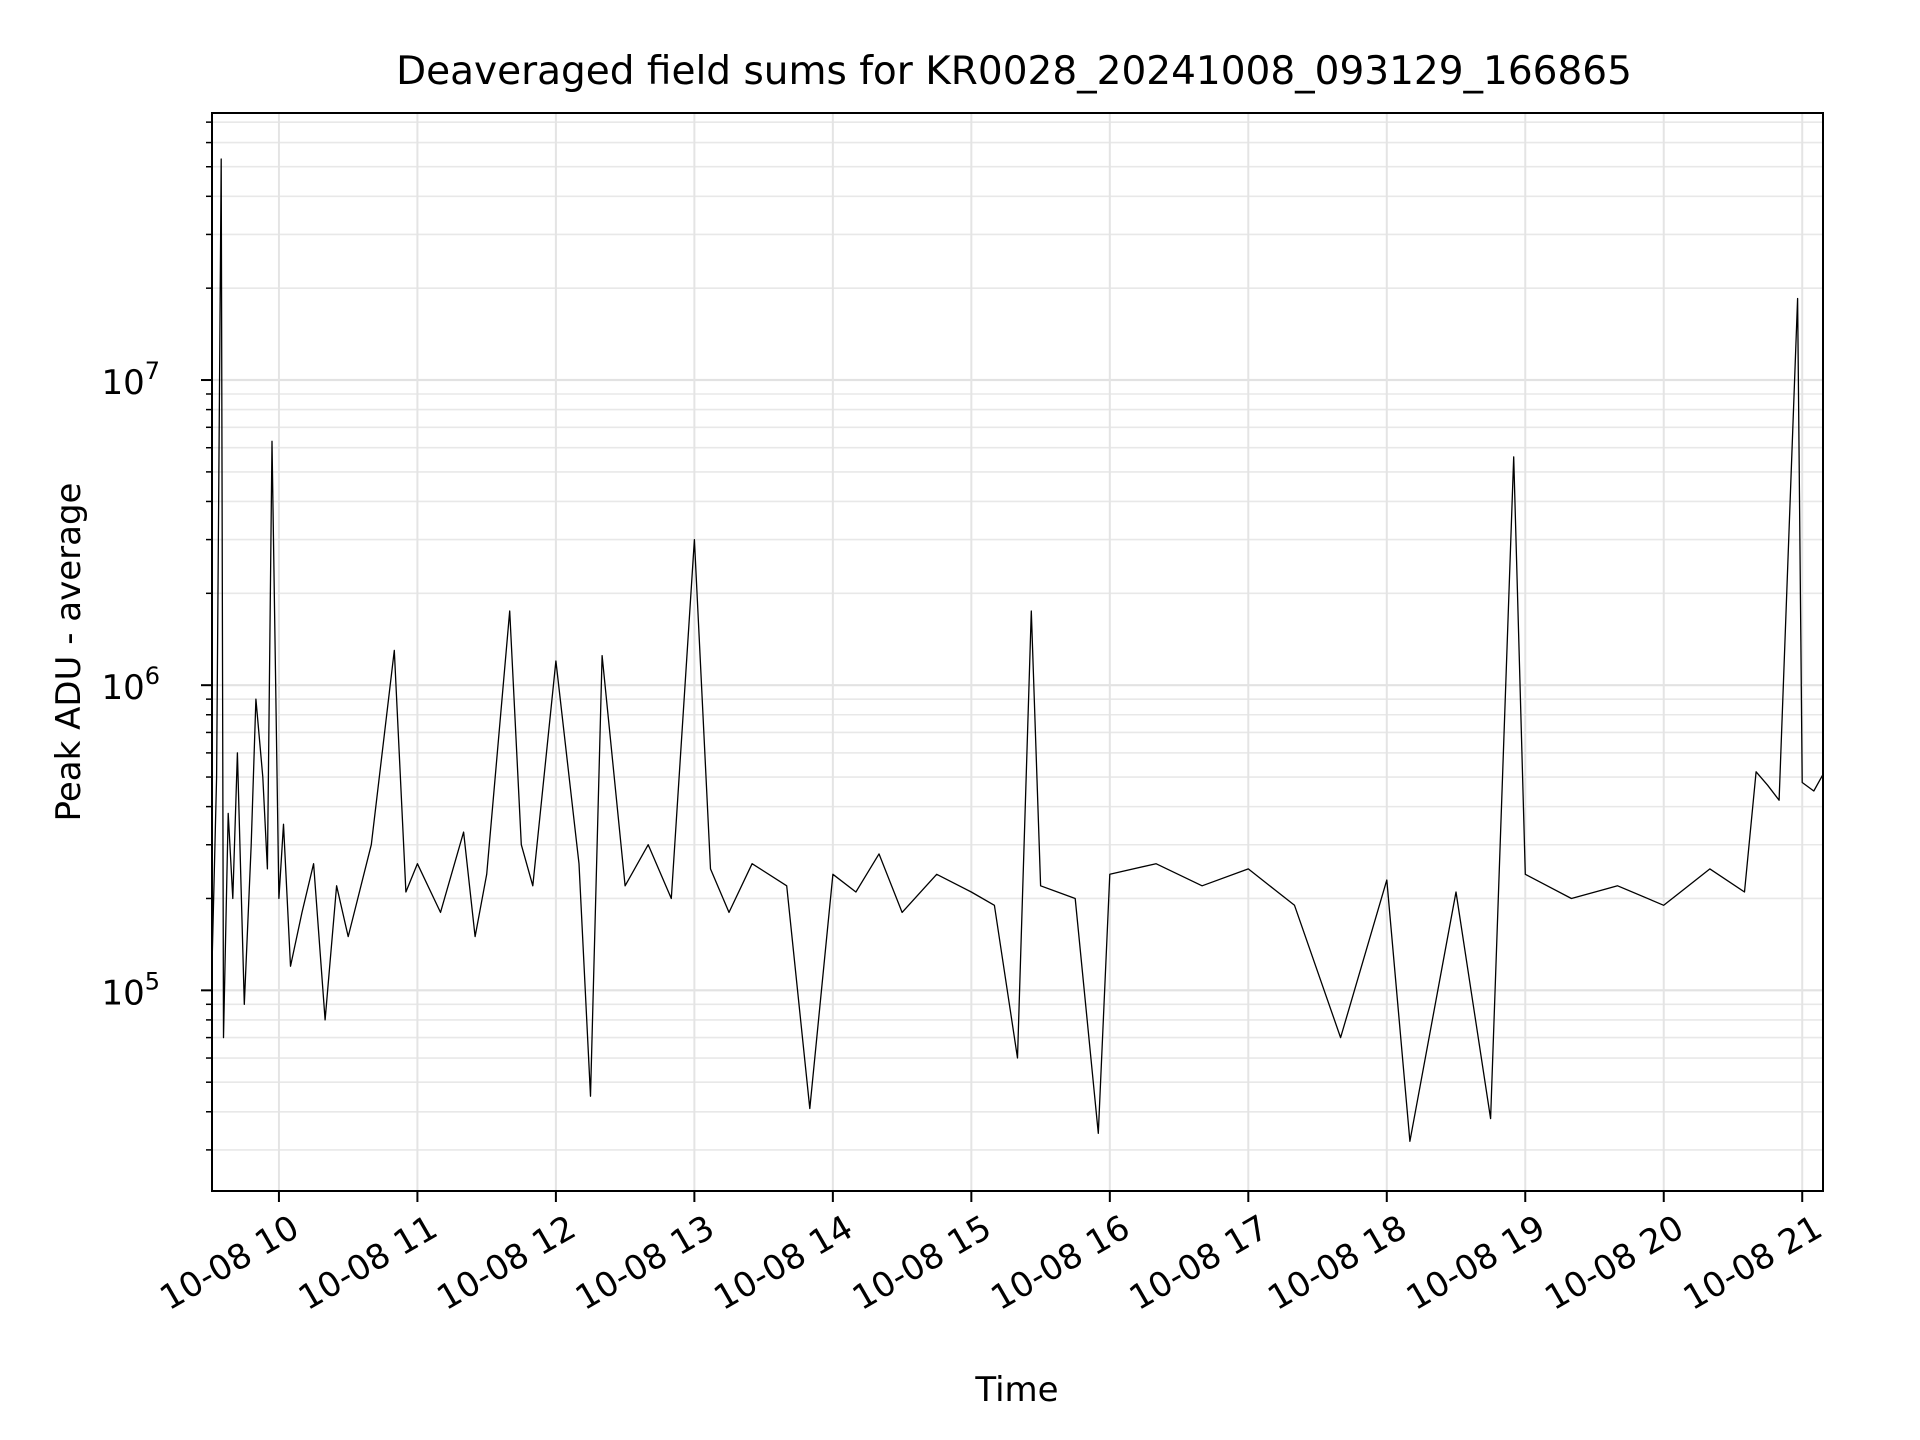 The width and height of the screenshot is (1920, 1440). I want to click on x-axis-label: Time, so click(1016, 1390).